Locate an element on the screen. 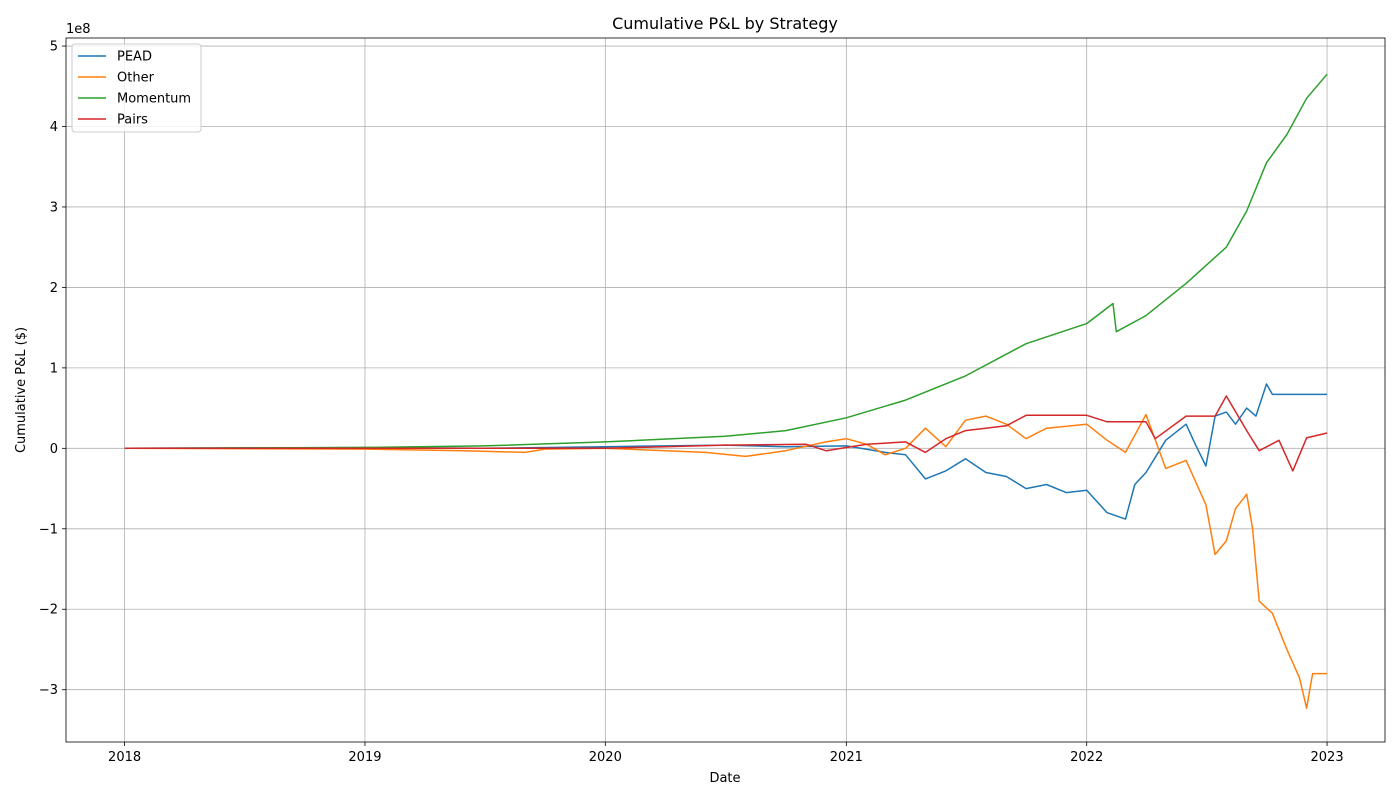 The height and width of the screenshot is (800, 1400). x-tick-label: 2021 is located at coordinates (846, 757).